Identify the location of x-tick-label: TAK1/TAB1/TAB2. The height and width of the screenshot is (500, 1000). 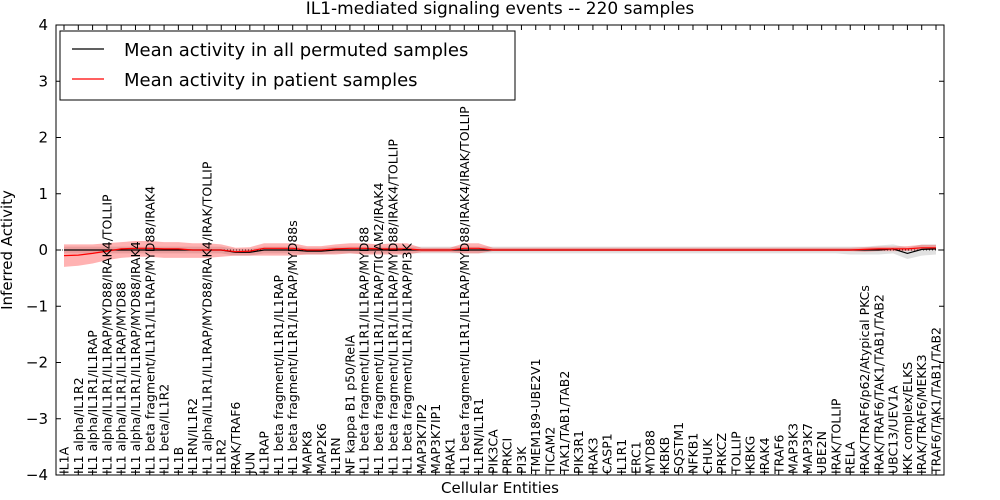
(564, 423).